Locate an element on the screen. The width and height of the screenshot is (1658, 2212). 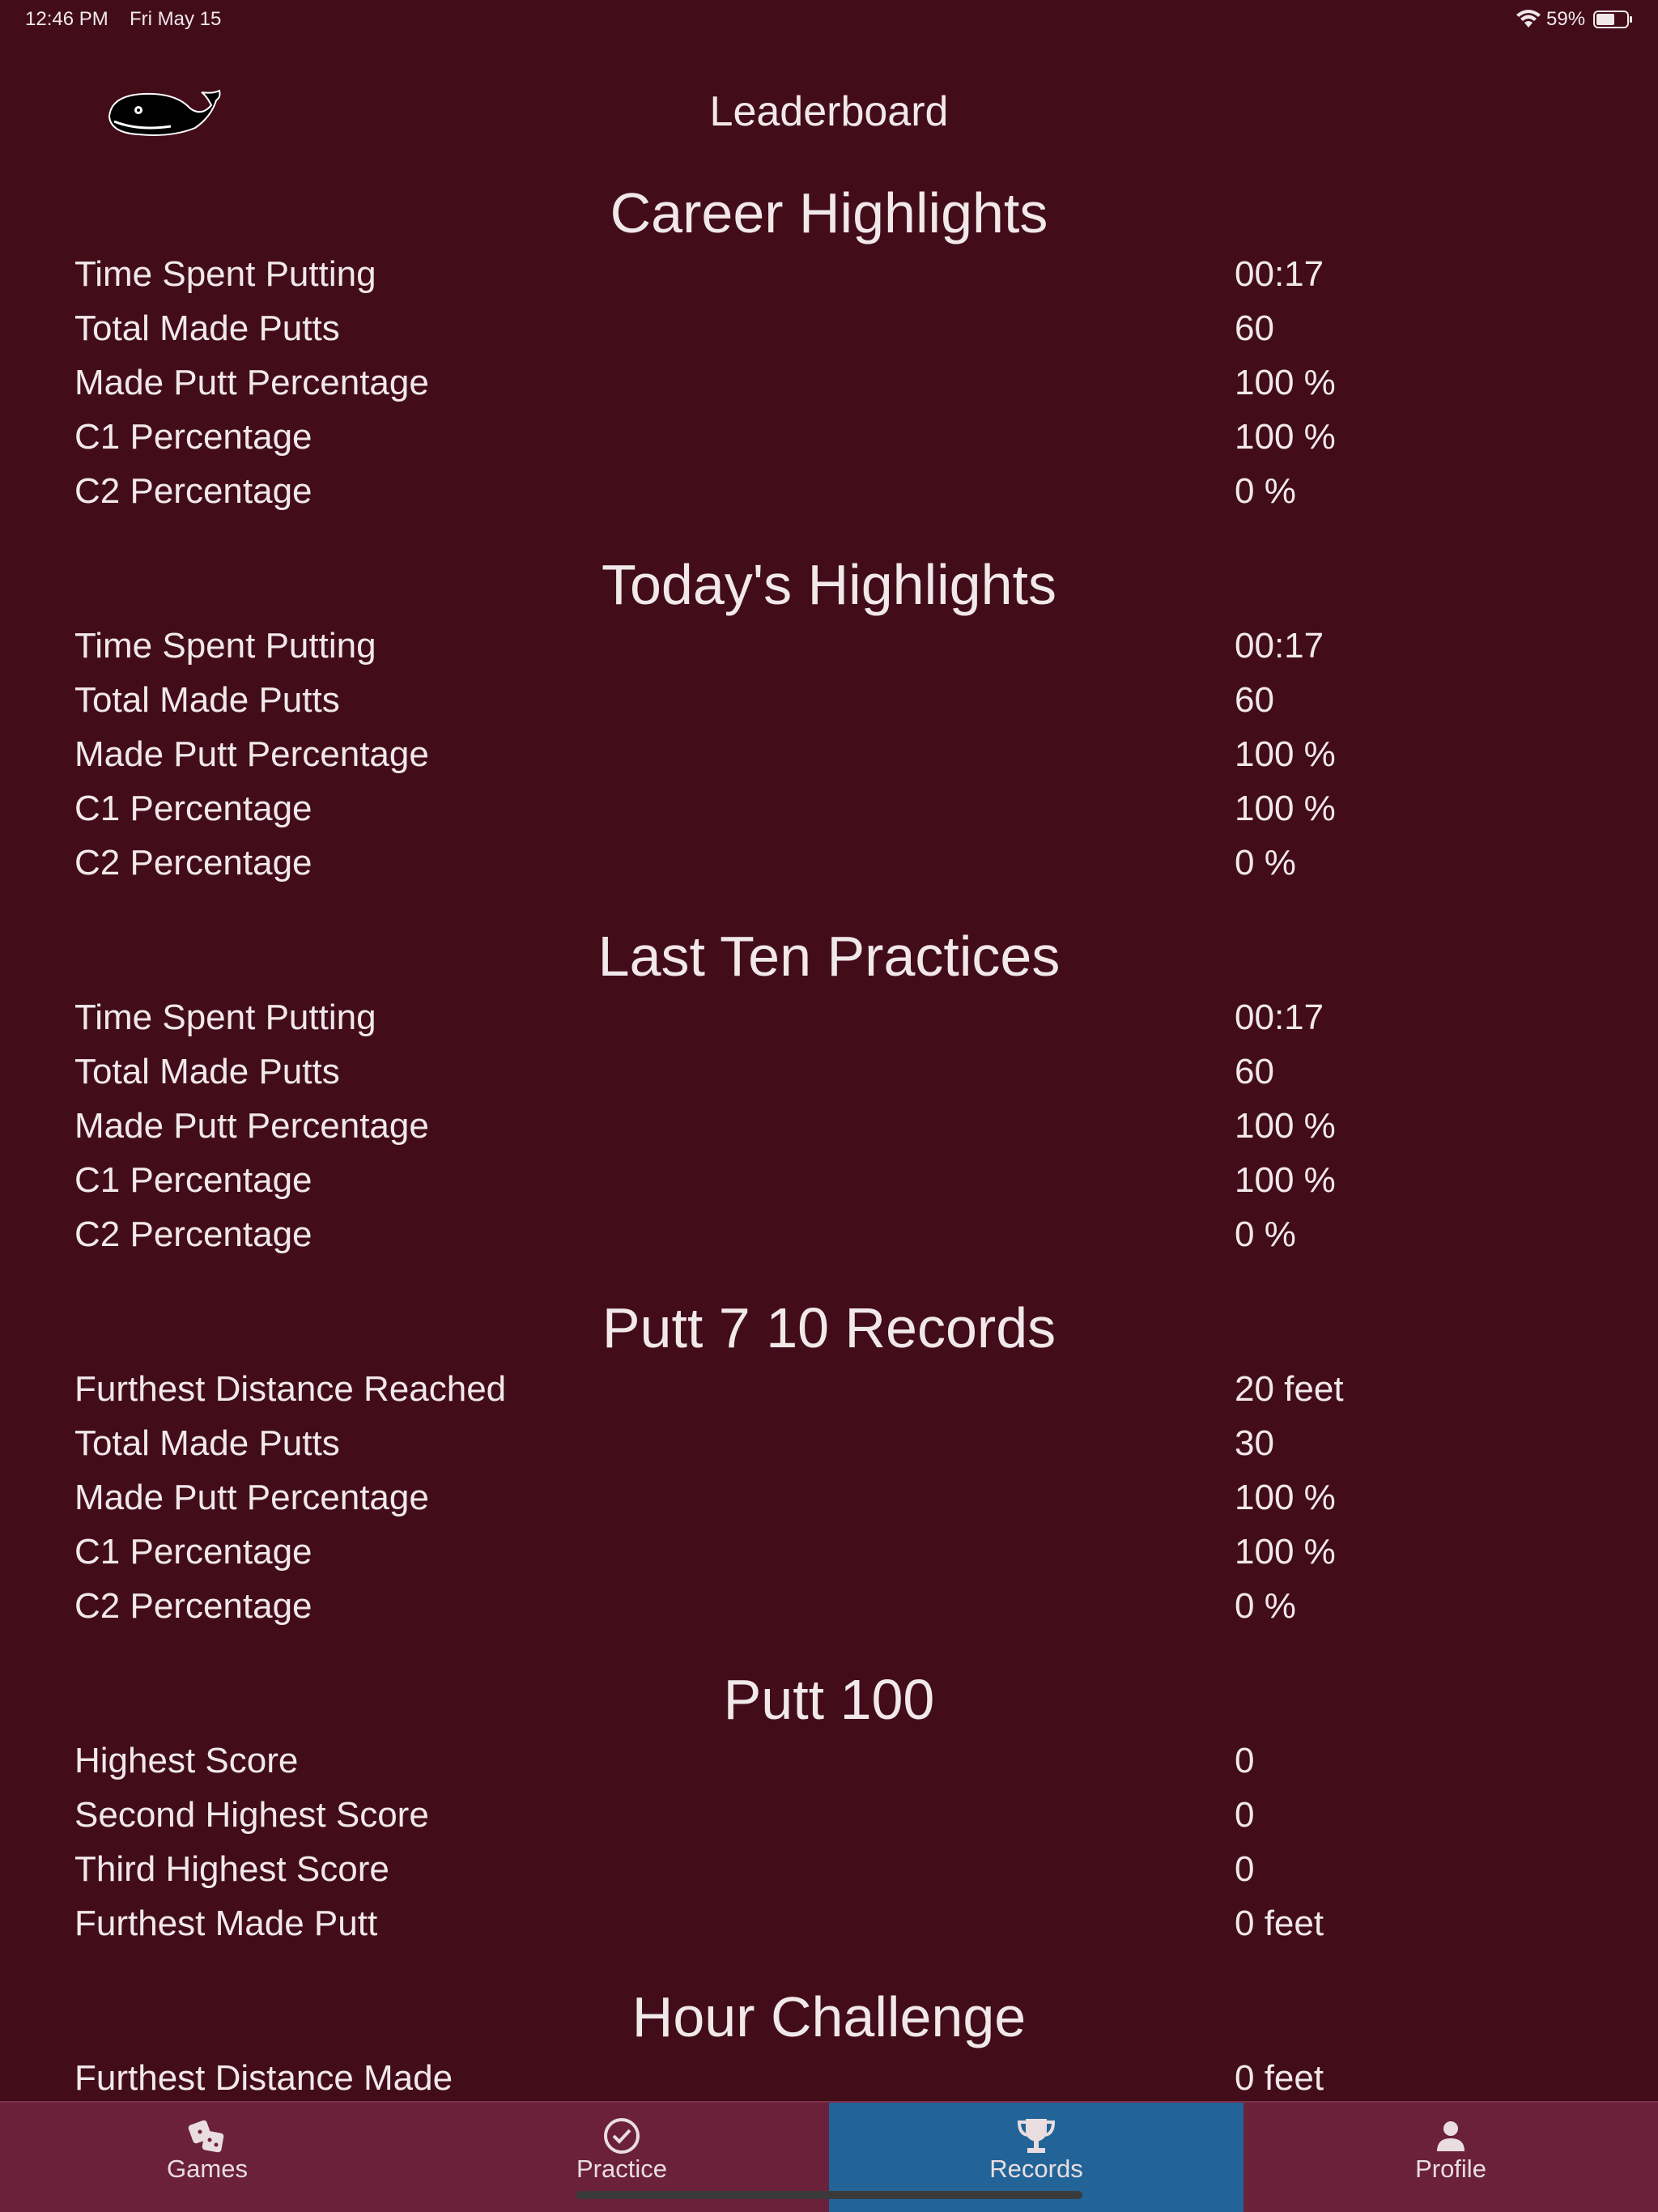
battery-icon is located at coordinates (1612, 19).